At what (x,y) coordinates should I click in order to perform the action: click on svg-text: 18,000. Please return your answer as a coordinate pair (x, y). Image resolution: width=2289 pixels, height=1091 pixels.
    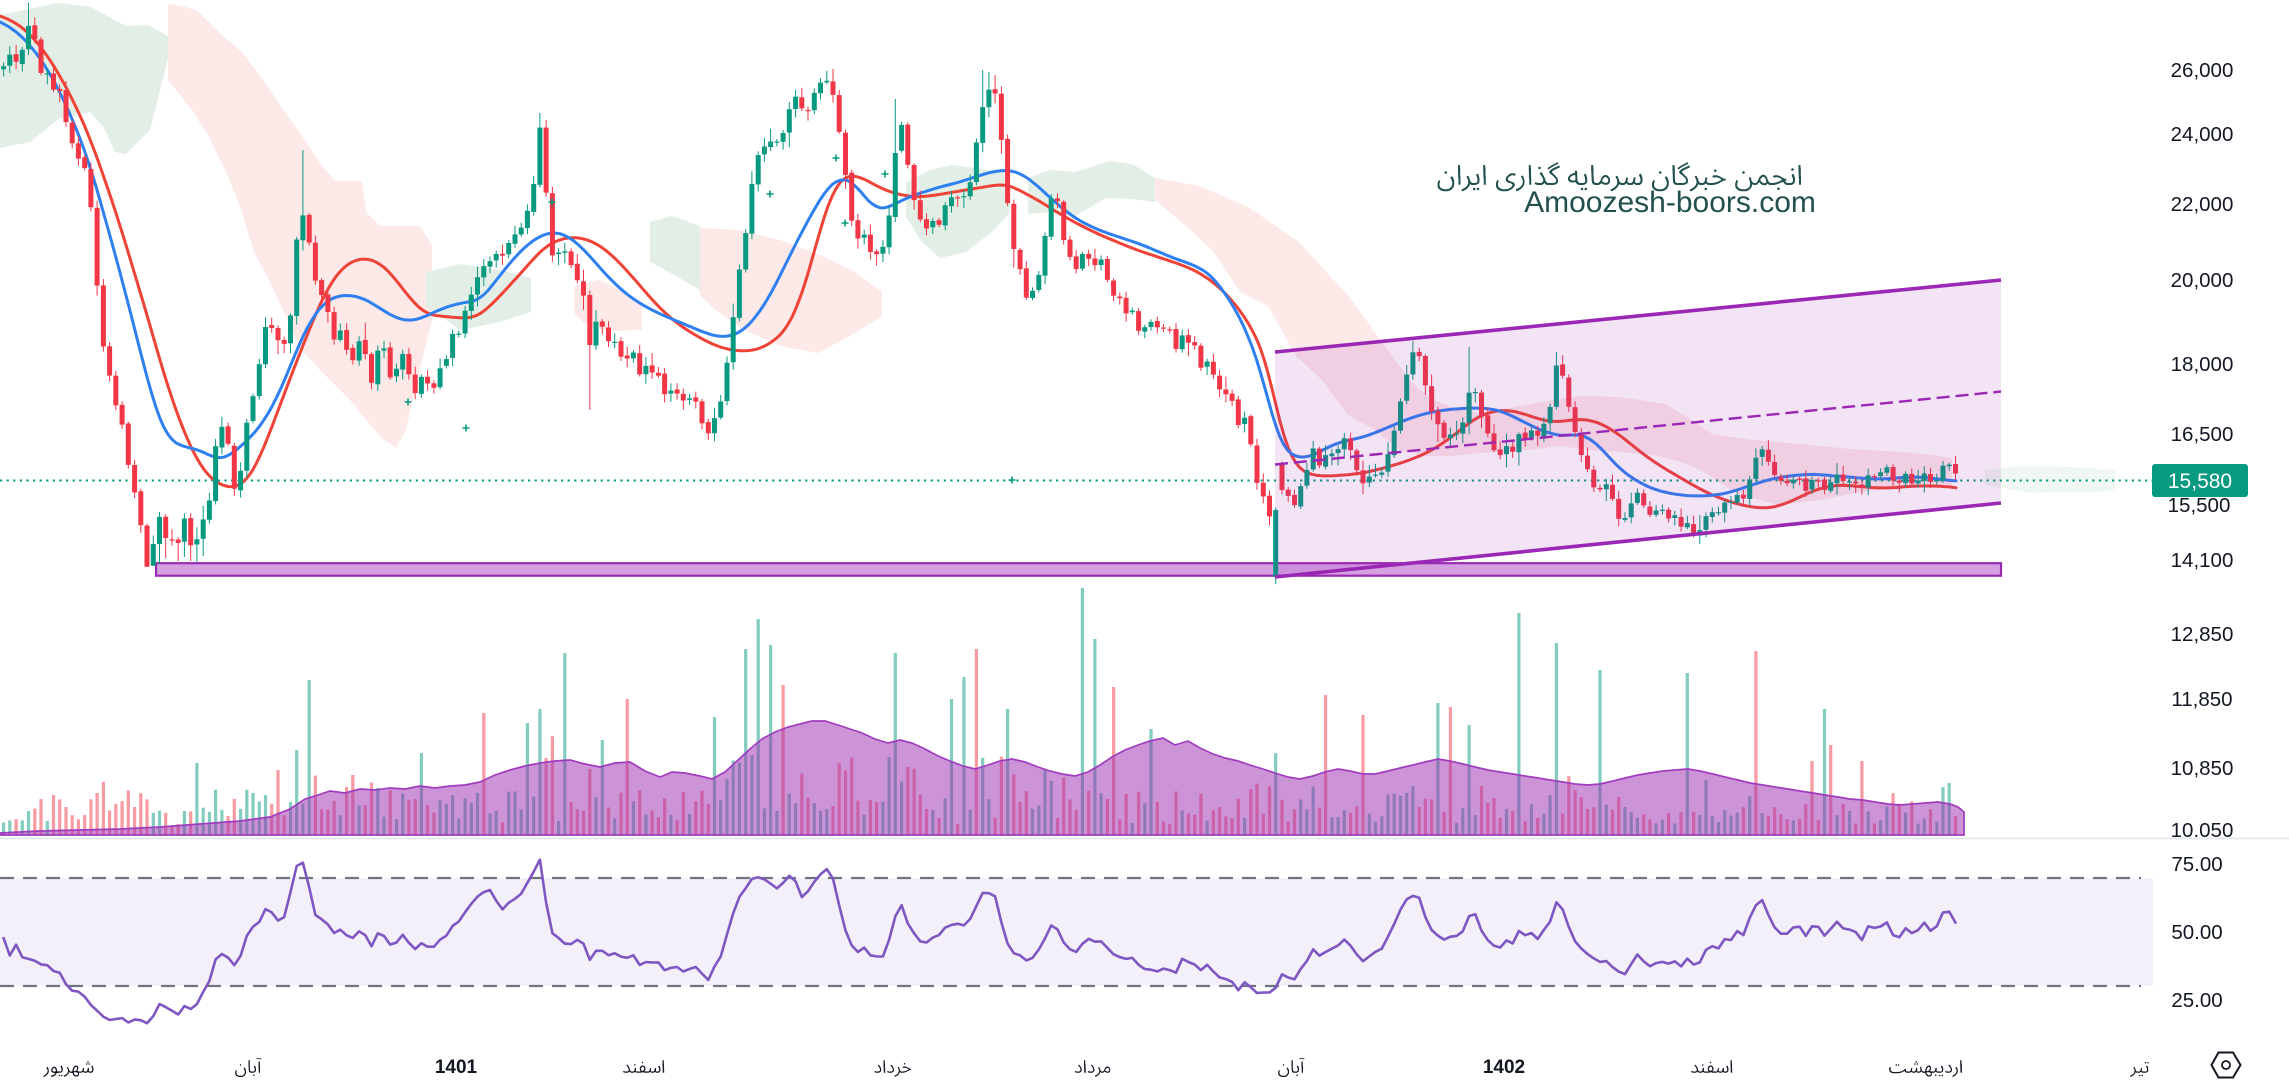
    Looking at the image, I should click on (2202, 364).